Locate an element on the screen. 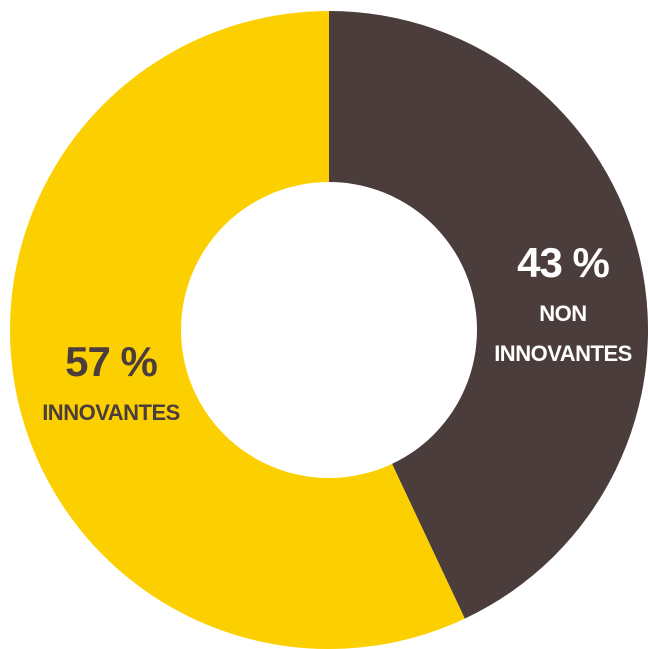 The height and width of the screenshot is (649, 648). slice-category-label-innovantes: INNOVANTES is located at coordinates (111, 412).